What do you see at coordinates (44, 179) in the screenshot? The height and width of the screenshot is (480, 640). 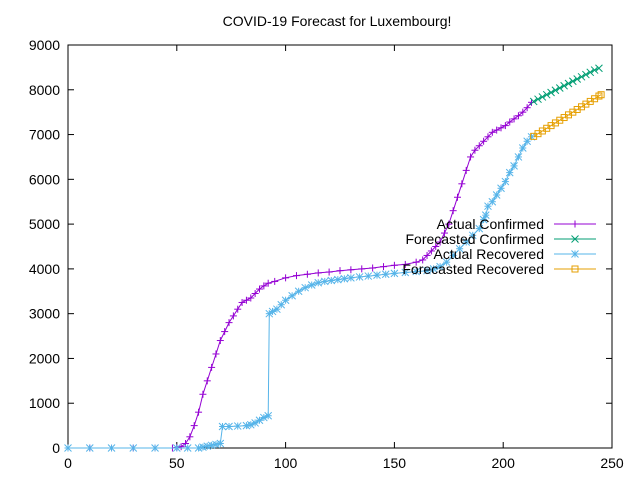 I see `y-tick-label: 6000` at bounding box center [44, 179].